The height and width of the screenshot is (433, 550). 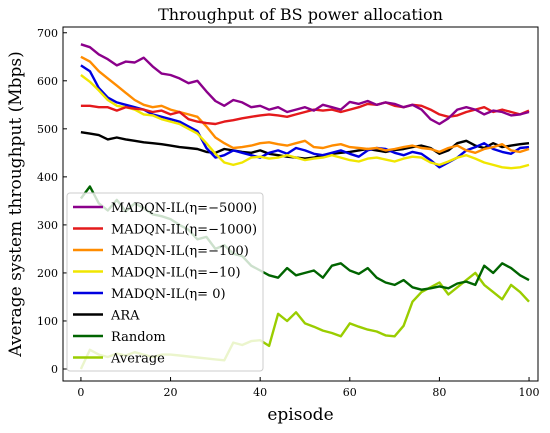 What do you see at coordinates (176, 273) in the screenshot?
I see `legend-entry: MADQN-IL(η=−10)` at bounding box center [176, 273].